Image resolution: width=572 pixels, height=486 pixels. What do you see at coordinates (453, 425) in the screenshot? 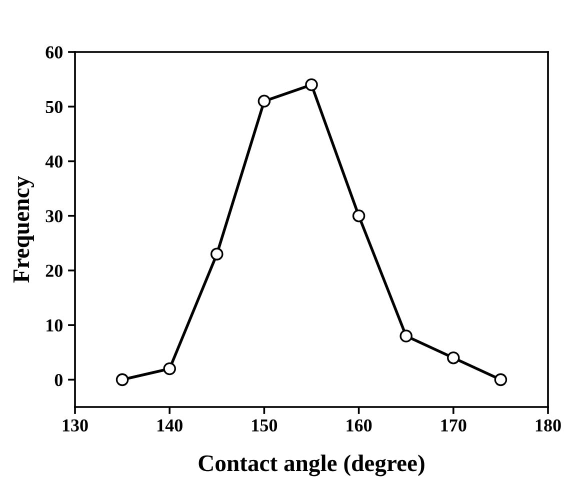
I see `x-tick-label: 170` at bounding box center [453, 425].